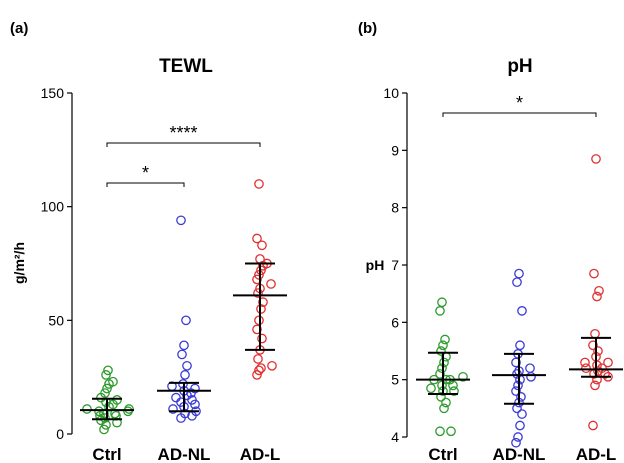  Describe the element at coordinates (183, 133) in the screenshot. I see `significance-label: ****` at that location.